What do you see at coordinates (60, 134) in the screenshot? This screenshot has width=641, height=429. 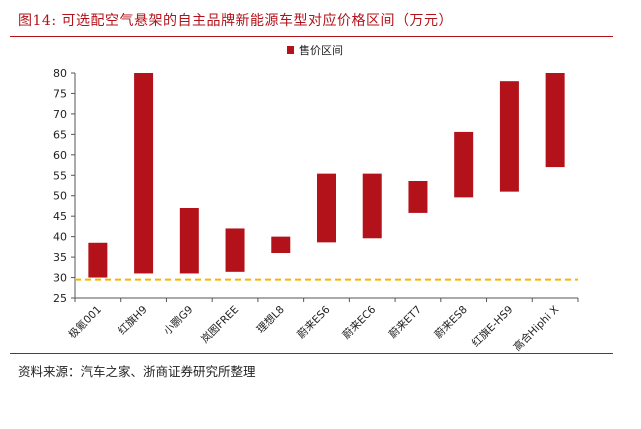 I see `y-tick-label: 65` at bounding box center [60, 134].